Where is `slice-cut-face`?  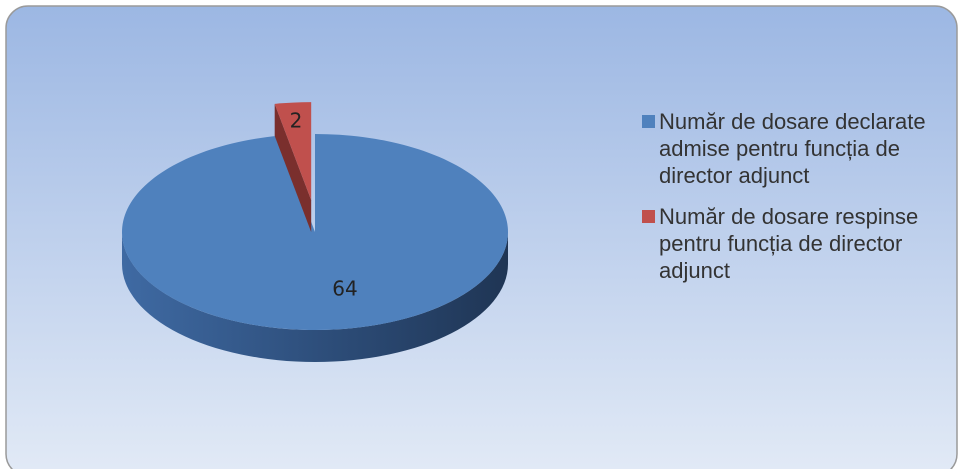 slice-cut-face is located at coordinates (293, 168).